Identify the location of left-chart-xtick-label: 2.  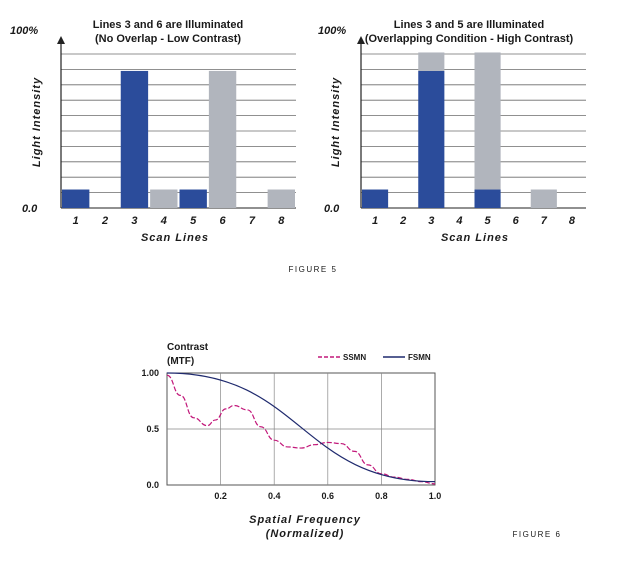
(104, 221).